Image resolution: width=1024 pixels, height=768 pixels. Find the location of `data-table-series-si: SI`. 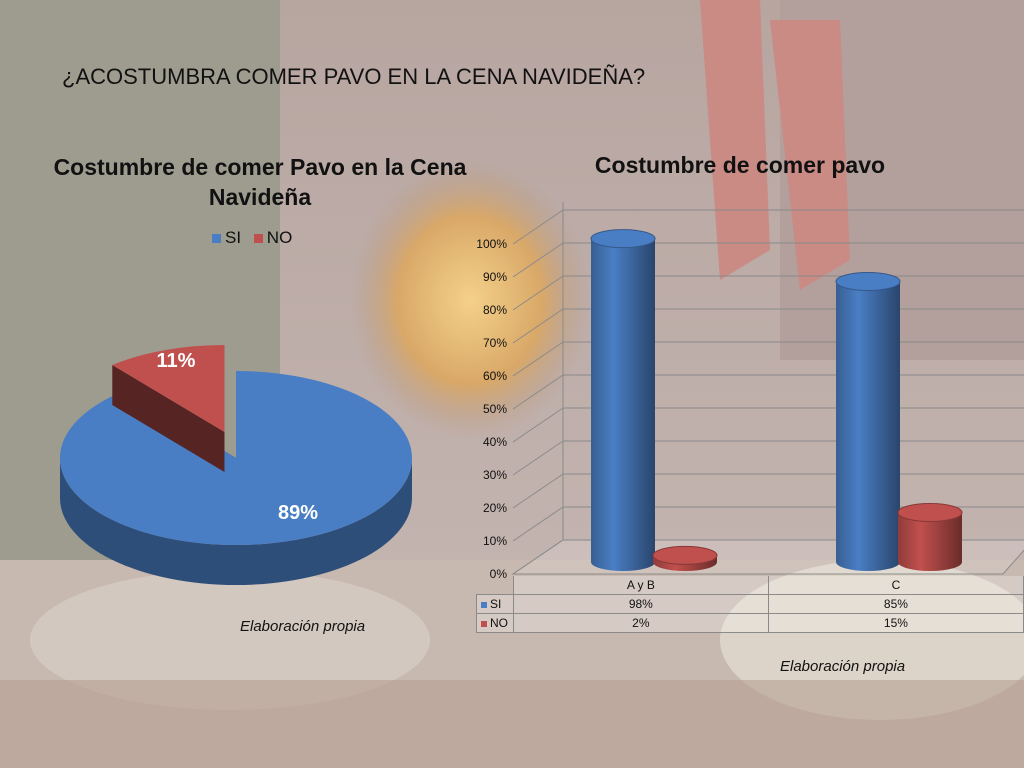

data-table-series-si: SI is located at coordinates (495, 604).